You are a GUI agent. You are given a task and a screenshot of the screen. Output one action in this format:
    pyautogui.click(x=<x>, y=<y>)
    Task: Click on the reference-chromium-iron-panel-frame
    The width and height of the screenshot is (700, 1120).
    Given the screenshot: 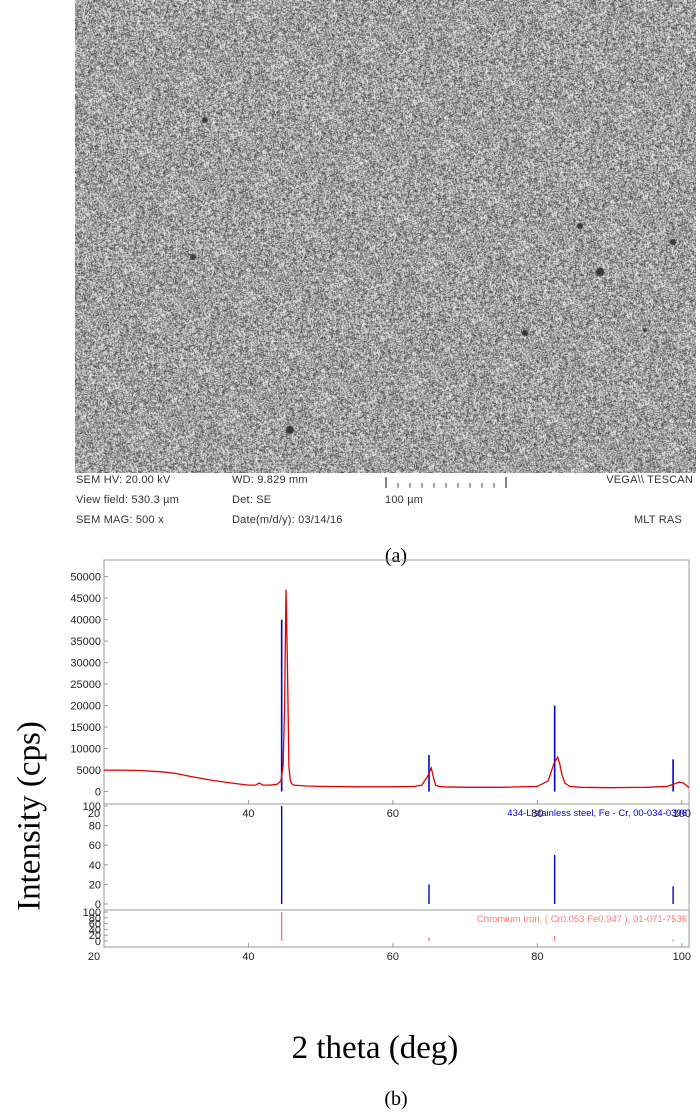 What is the action you would take?
    pyautogui.click(x=396, y=928)
    